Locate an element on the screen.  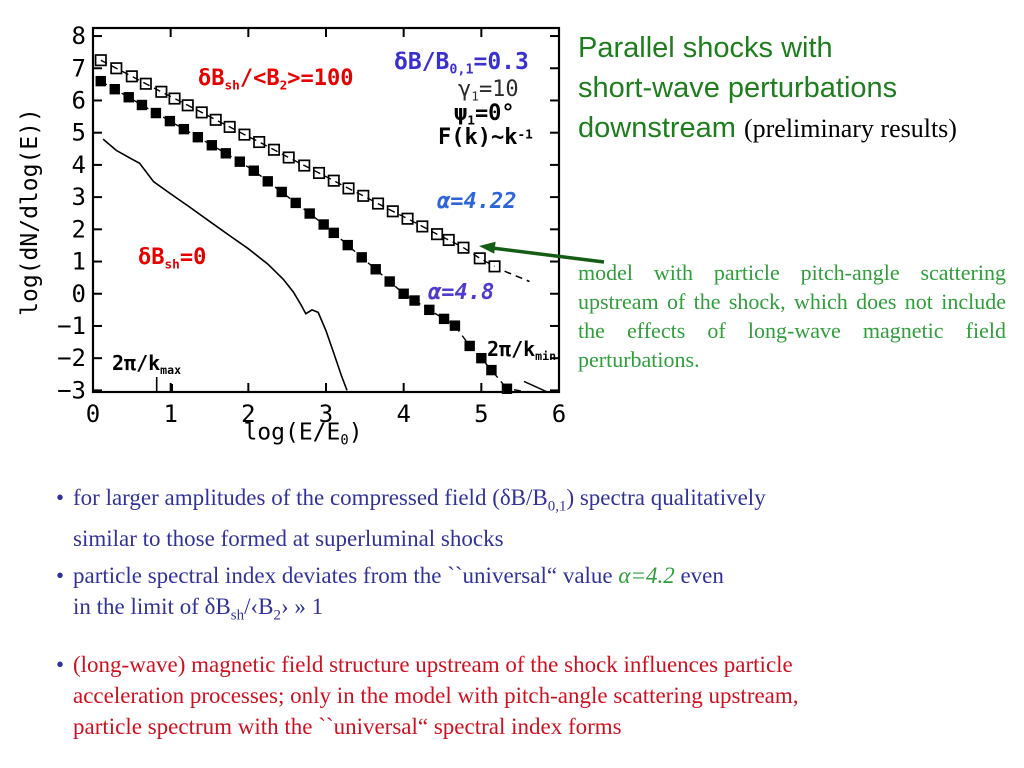
label-kmin-sub: min is located at coordinates (546, 356).